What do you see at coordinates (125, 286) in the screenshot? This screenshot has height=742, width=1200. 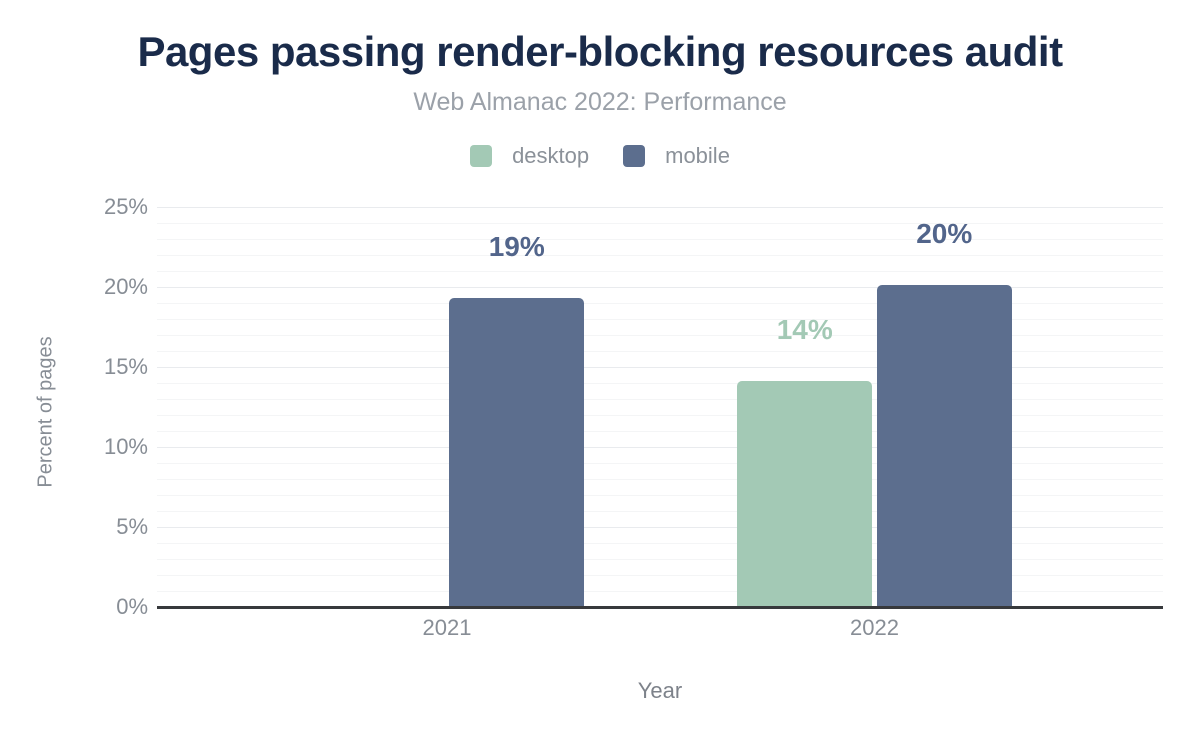 I see `y-tick-label: 20%` at bounding box center [125, 286].